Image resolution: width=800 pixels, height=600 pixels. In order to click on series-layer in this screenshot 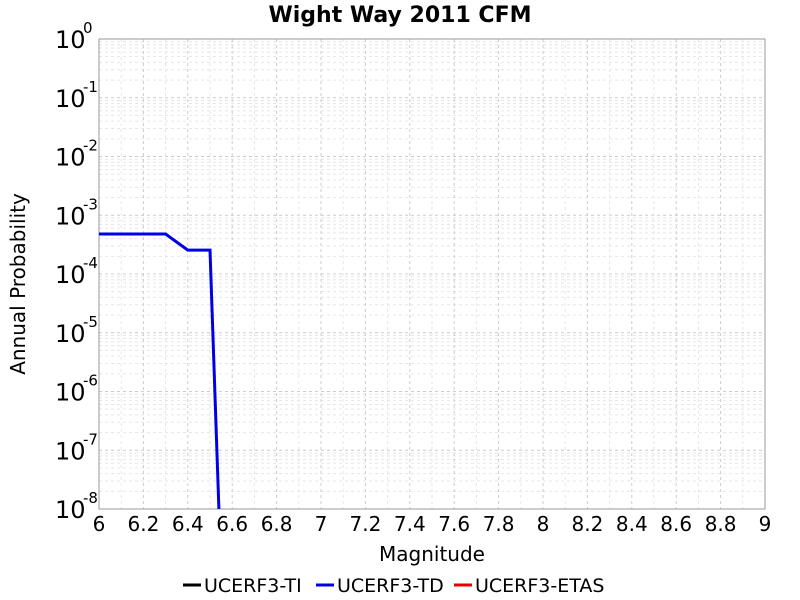, I will do `click(160, 371)`.